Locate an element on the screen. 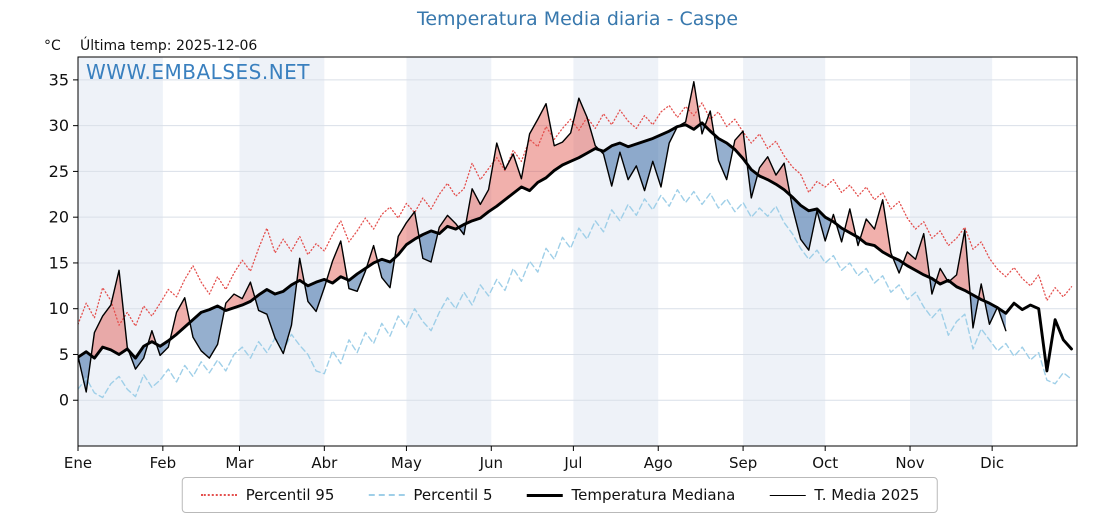 This screenshot has width=1120, height=513. y-tick-label-25: 25 is located at coordinates (59, 171).